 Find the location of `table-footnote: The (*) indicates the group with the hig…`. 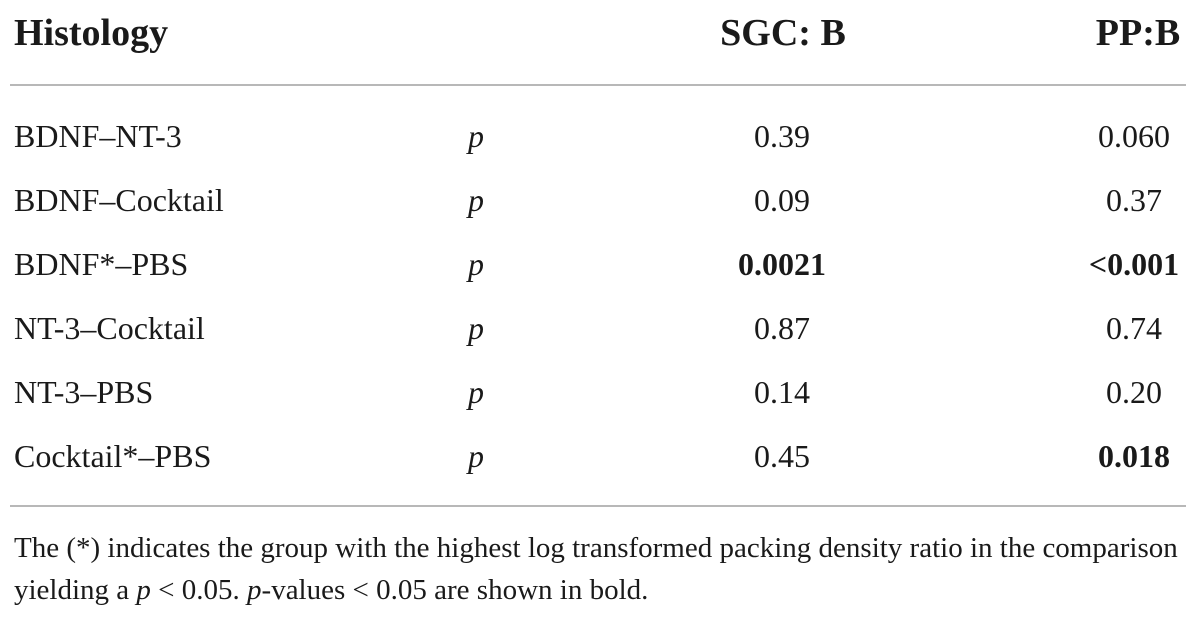

table-footnote: The (*) indicates the group with the hig… is located at coordinates (602, 569).